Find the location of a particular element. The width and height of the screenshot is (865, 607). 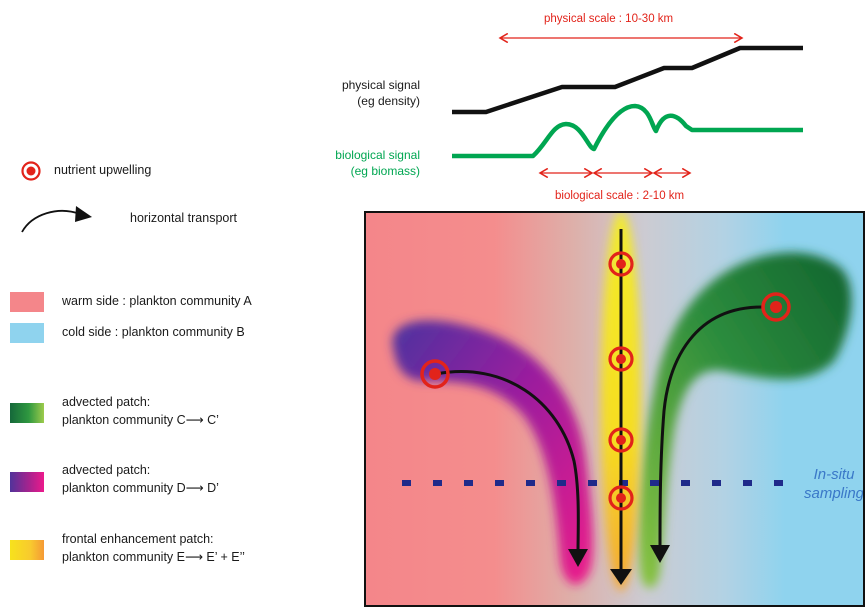

physical-signal-label-2: (eg density) is located at coordinates (388, 101).